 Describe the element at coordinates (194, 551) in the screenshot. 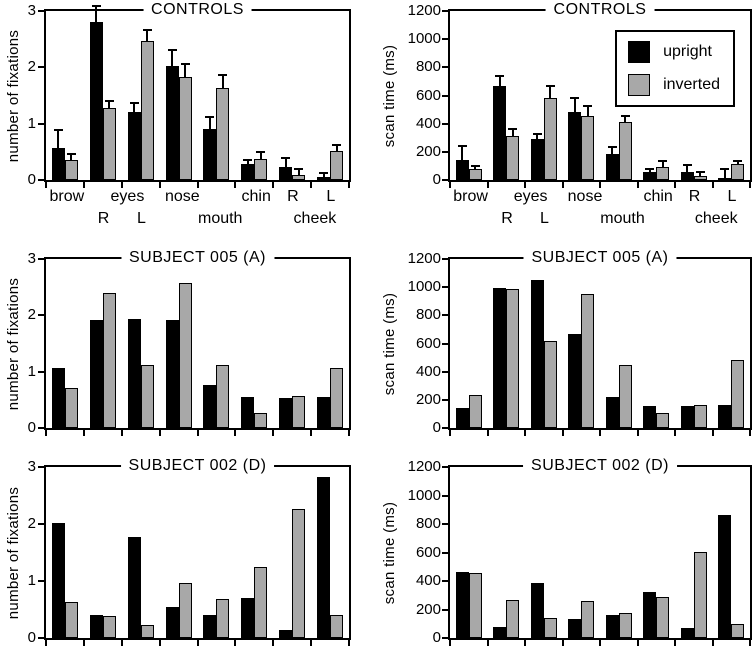

I see `chart-subject-002-fixations: SUBJECT 002 (D)` at that location.